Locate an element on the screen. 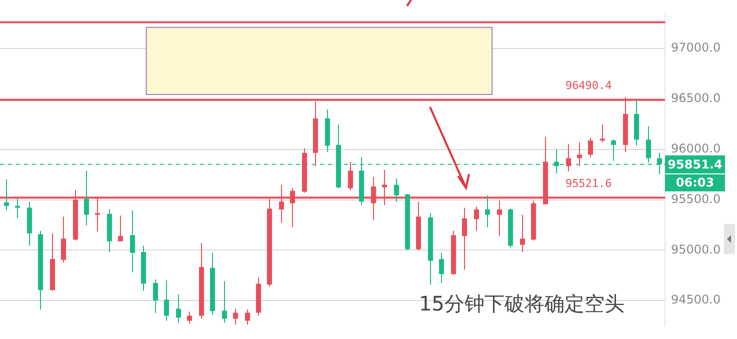  ref-line-label: 96490.4 is located at coordinates (588, 85).